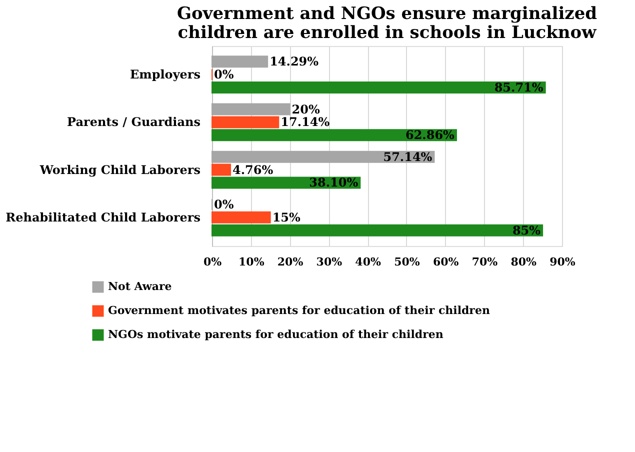 The height and width of the screenshot is (452, 635). Describe the element at coordinates (368, 262) in the screenshot. I see `x-tick-label: 40%` at that location.